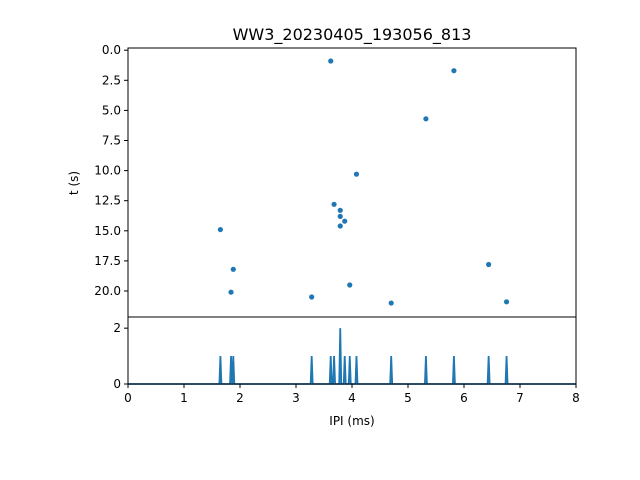 This screenshot has height=480, width=640. Describe the element at coordinates (351, 421) in the screenshot. I see `x-axis-label: IPI (ms)` at that location.